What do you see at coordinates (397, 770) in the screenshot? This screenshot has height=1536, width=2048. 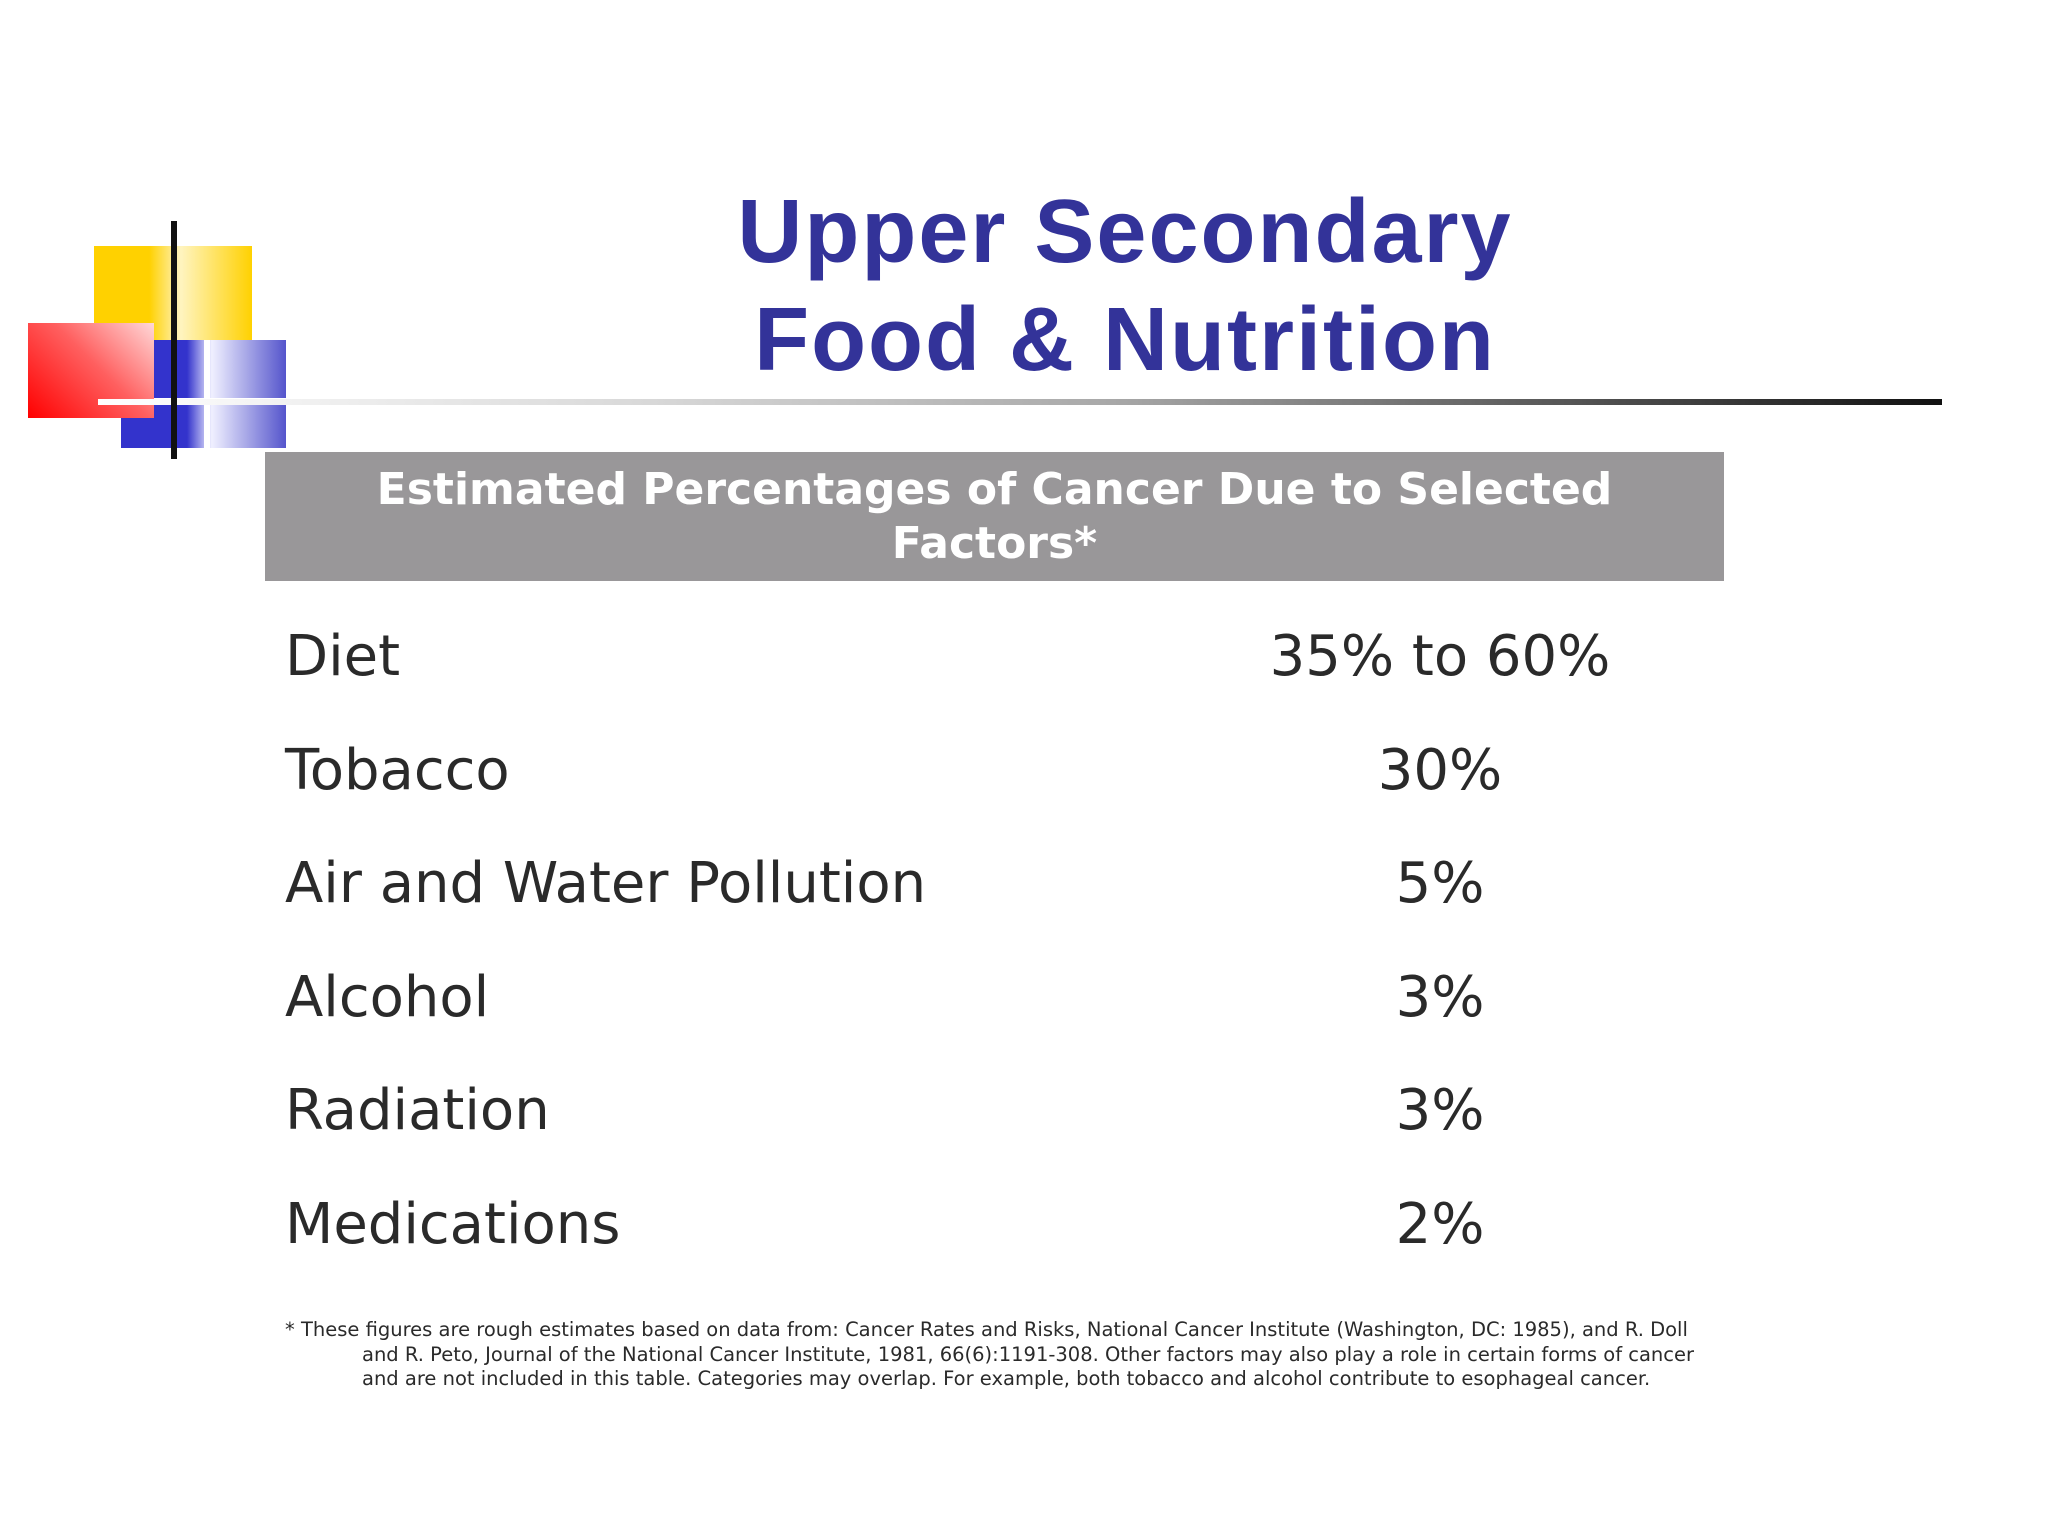 I see `factor-label: Tobacco` at bounding box center [397, 770].